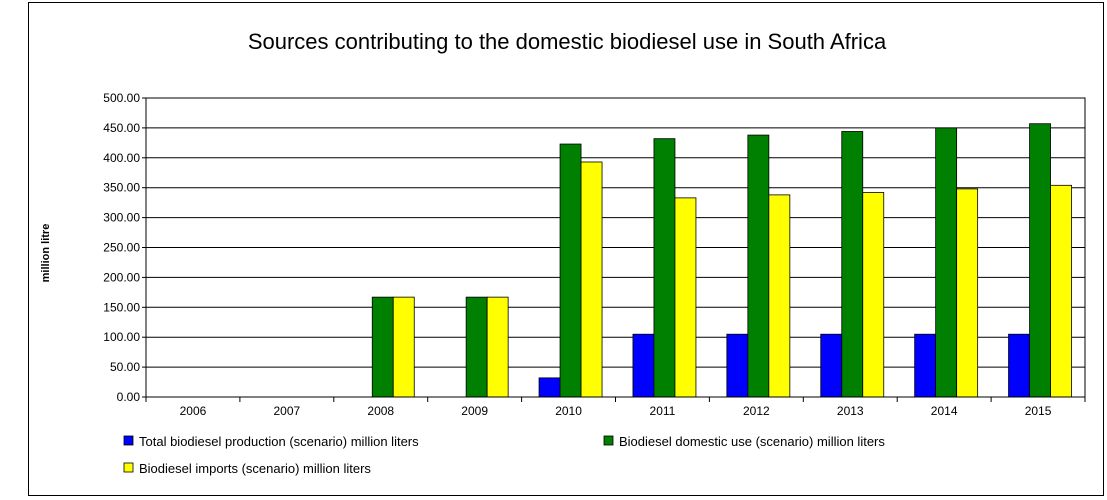 The image size is (1107, 500). What do you see at coordinates (756, 411) in the screenshot?
I see `x-tick-label: 2012` at bounding box center [756, 411].